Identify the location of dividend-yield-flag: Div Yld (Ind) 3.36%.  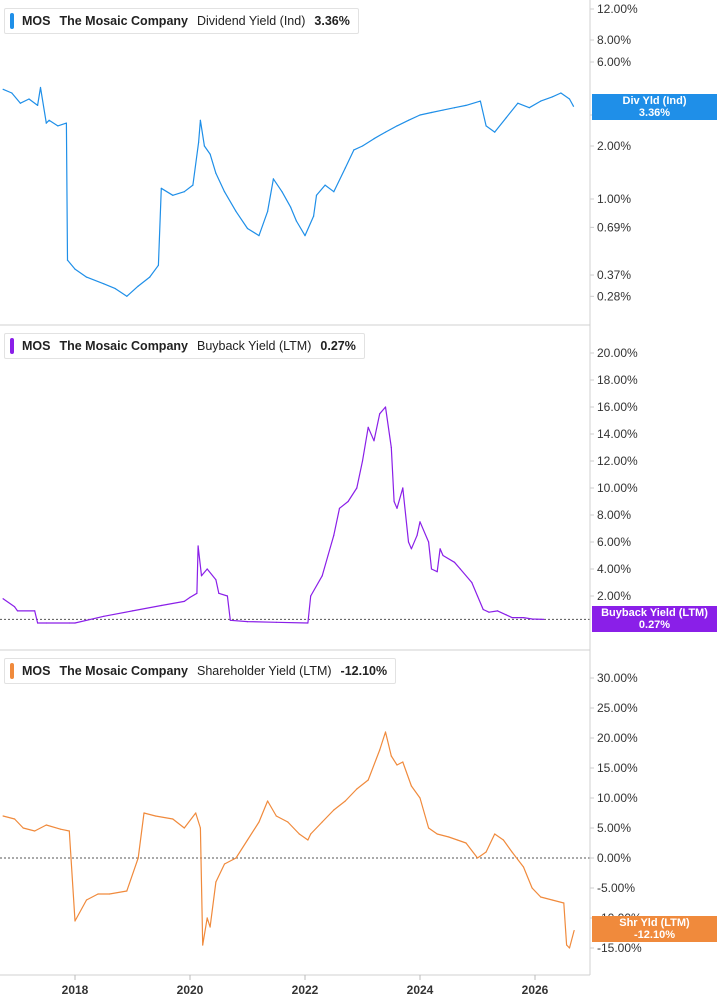
(654, 107).